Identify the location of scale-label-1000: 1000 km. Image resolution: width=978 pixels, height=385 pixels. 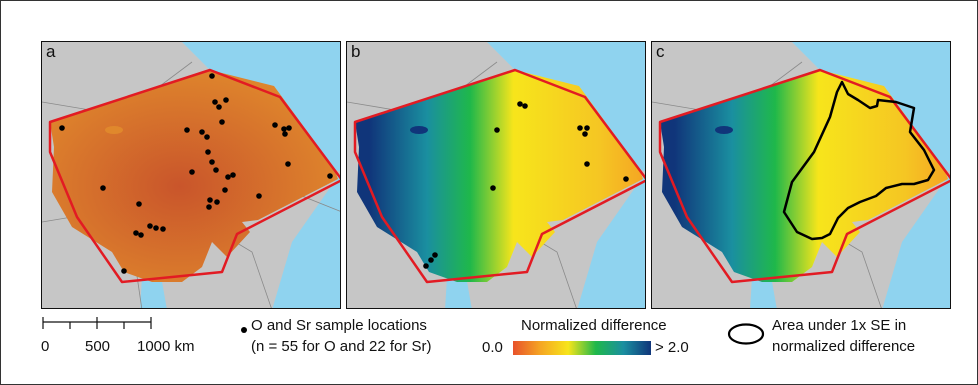
(166, 346).